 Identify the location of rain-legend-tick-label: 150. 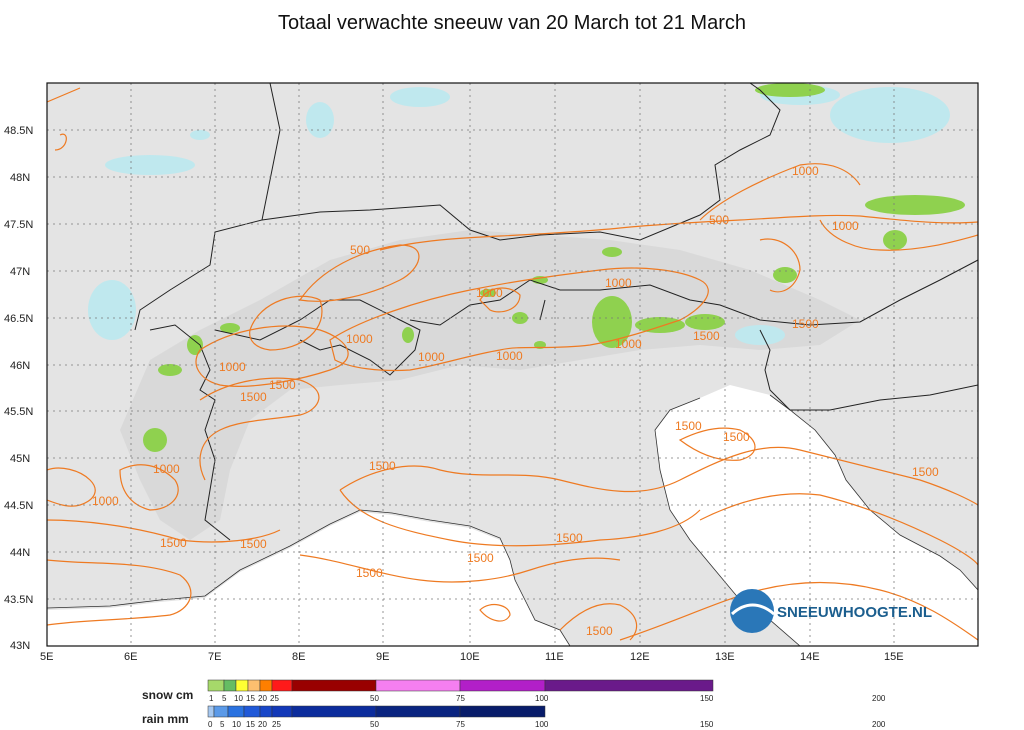
(707, 724).